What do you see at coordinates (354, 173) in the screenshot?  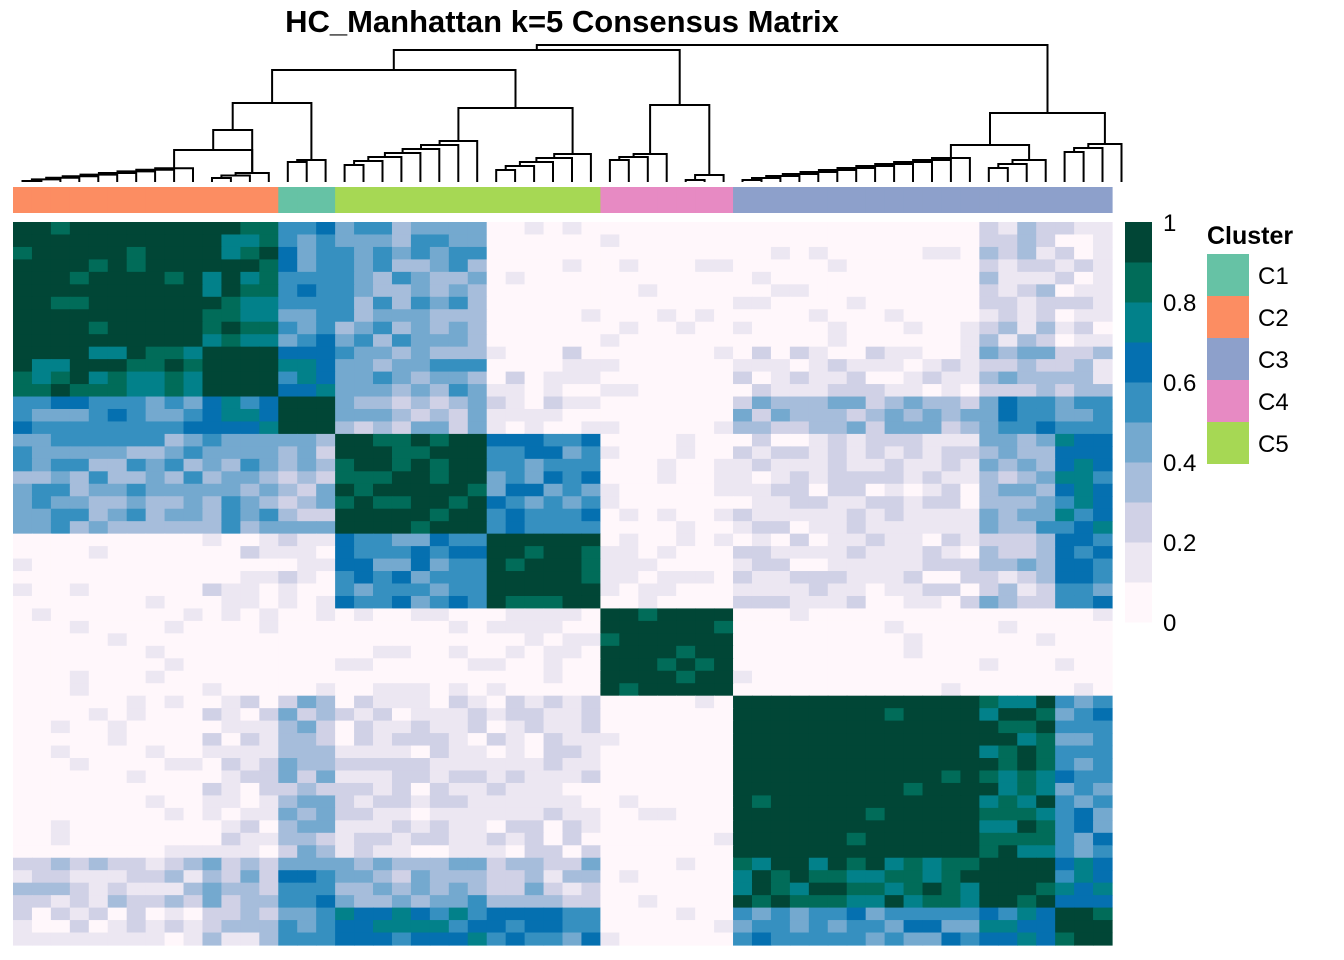 I see `dendrogram-branch` at bounding box center [354, 173].